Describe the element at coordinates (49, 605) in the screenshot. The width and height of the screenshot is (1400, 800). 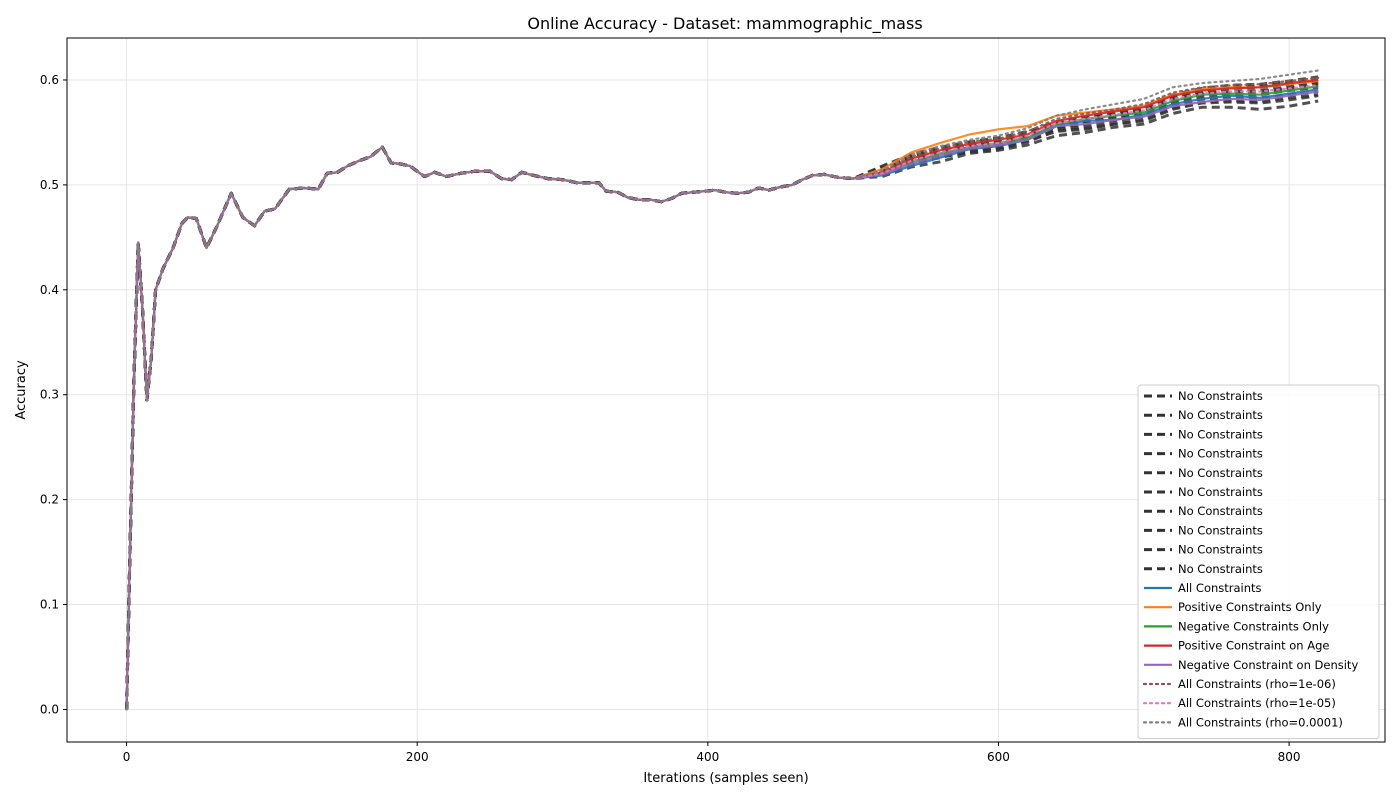
I see `y-tick-label: 0.1` at that location.